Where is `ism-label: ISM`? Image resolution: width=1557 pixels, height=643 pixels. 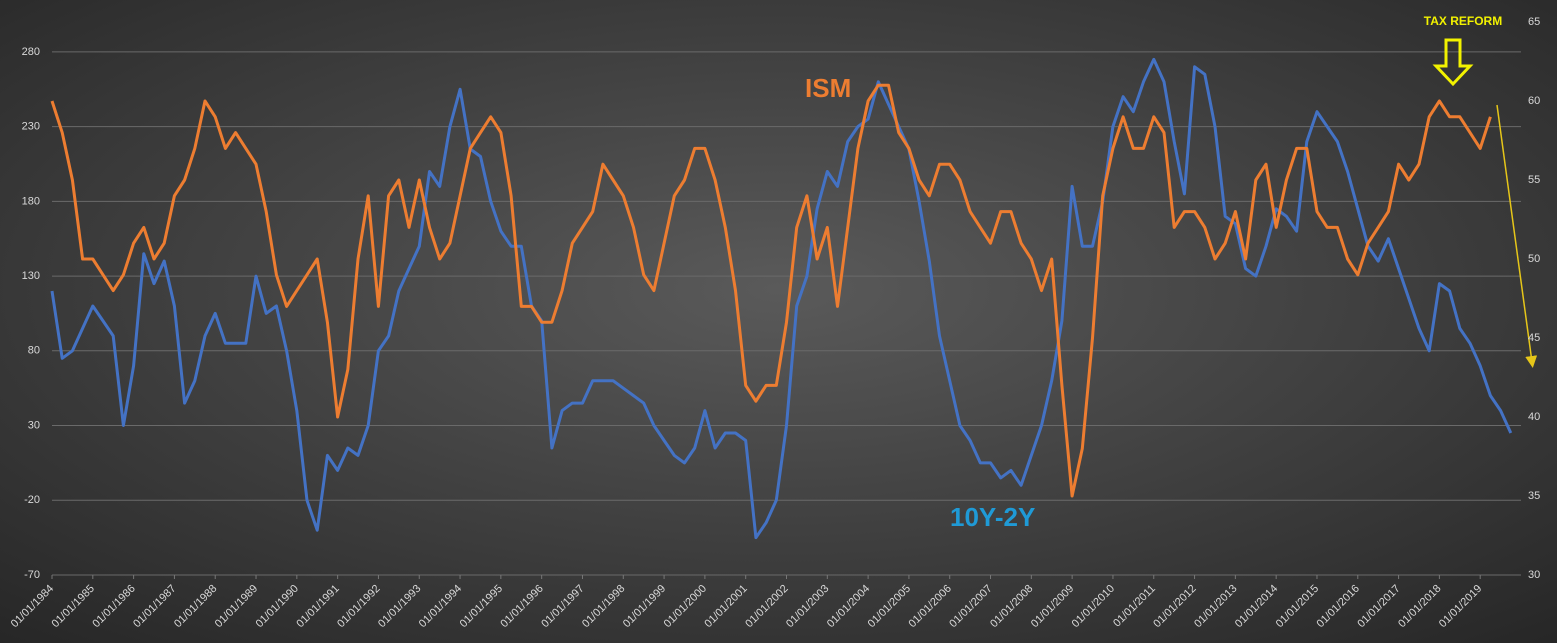
ism-label: ISM is located at coordinates (828, 88).